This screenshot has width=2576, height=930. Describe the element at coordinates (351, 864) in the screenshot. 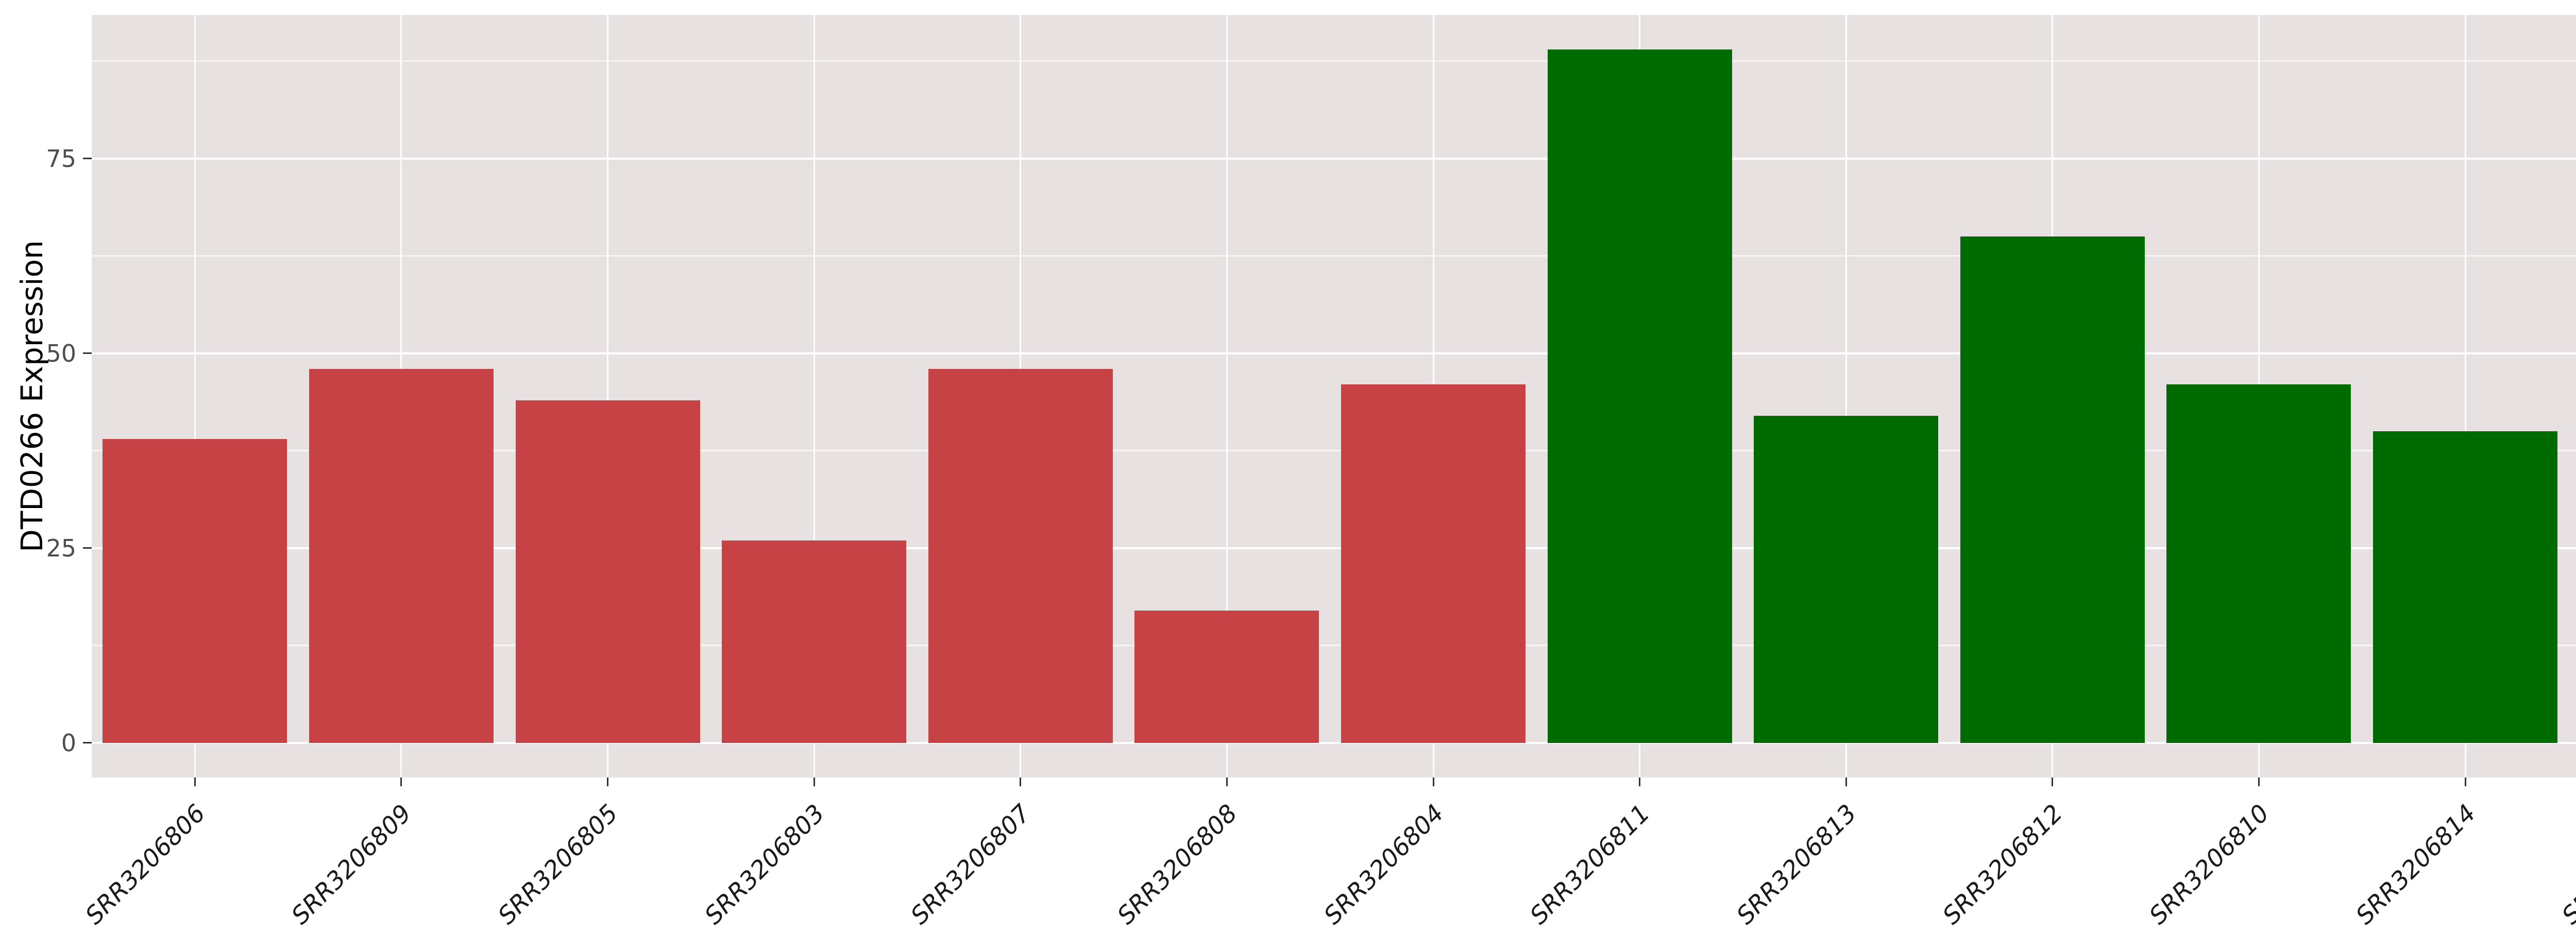

I see `x-tick-label: SRR3206809` at that location.